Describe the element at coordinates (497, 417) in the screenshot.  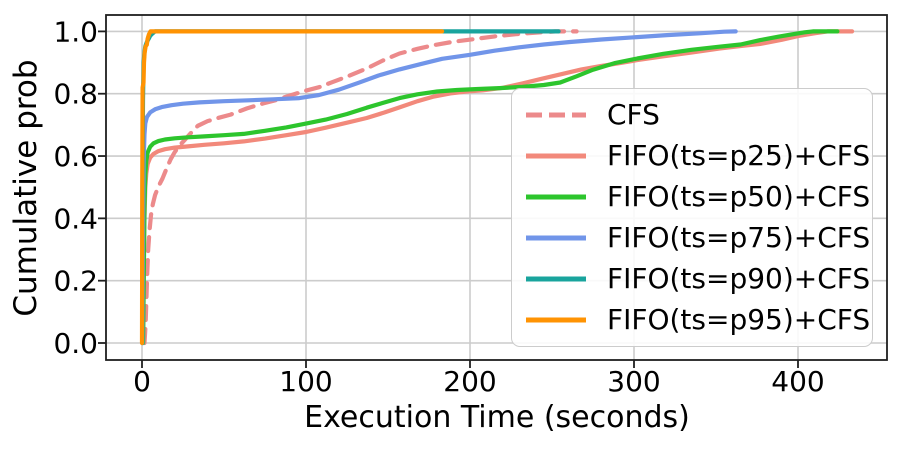
I see `x-axis-label: Execution Time (seconds)` at that location.